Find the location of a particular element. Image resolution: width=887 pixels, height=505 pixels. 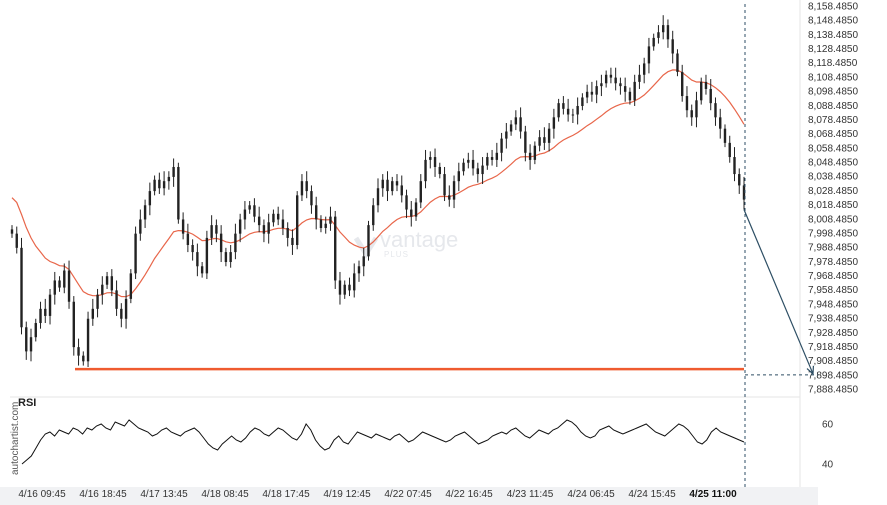

price-tick-label: 8,018.4850 is located at coordinates (833, 205).